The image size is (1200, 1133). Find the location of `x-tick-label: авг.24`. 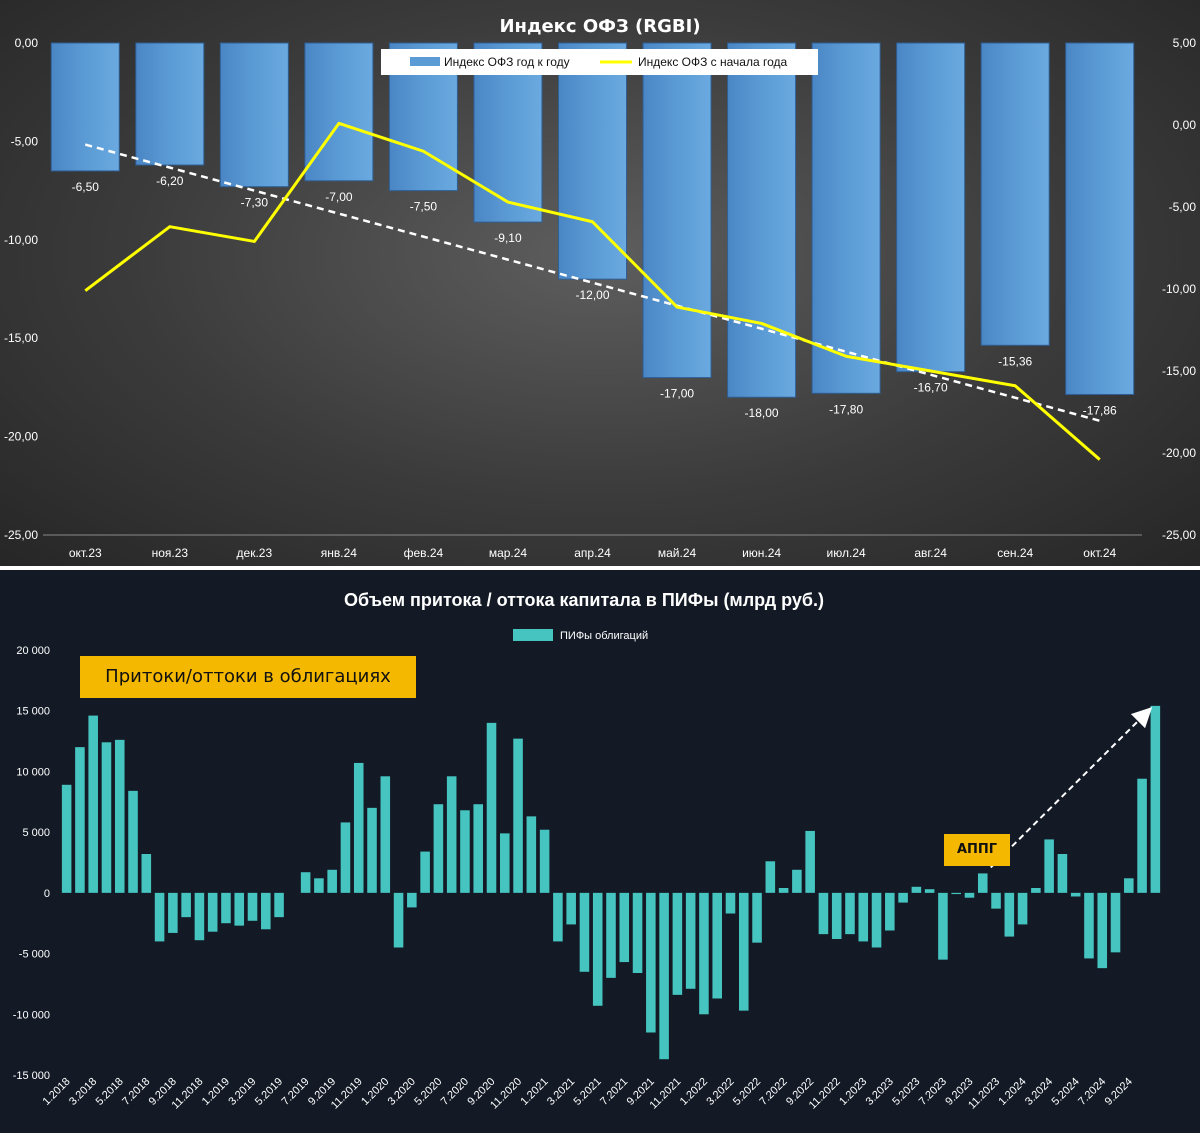

x-tick-label: авг.24 is located at coordinates (930, 553).